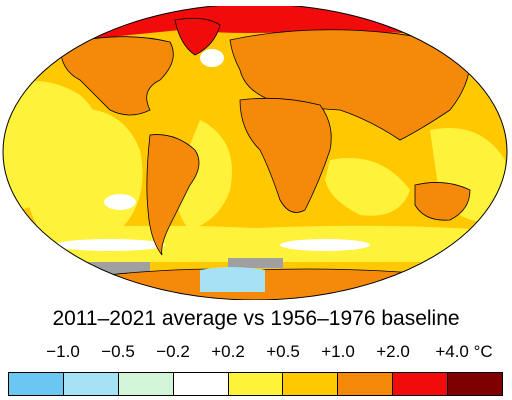 This screenshot has width=512, height=400. I want to click on color-legend, so click(255, 384).